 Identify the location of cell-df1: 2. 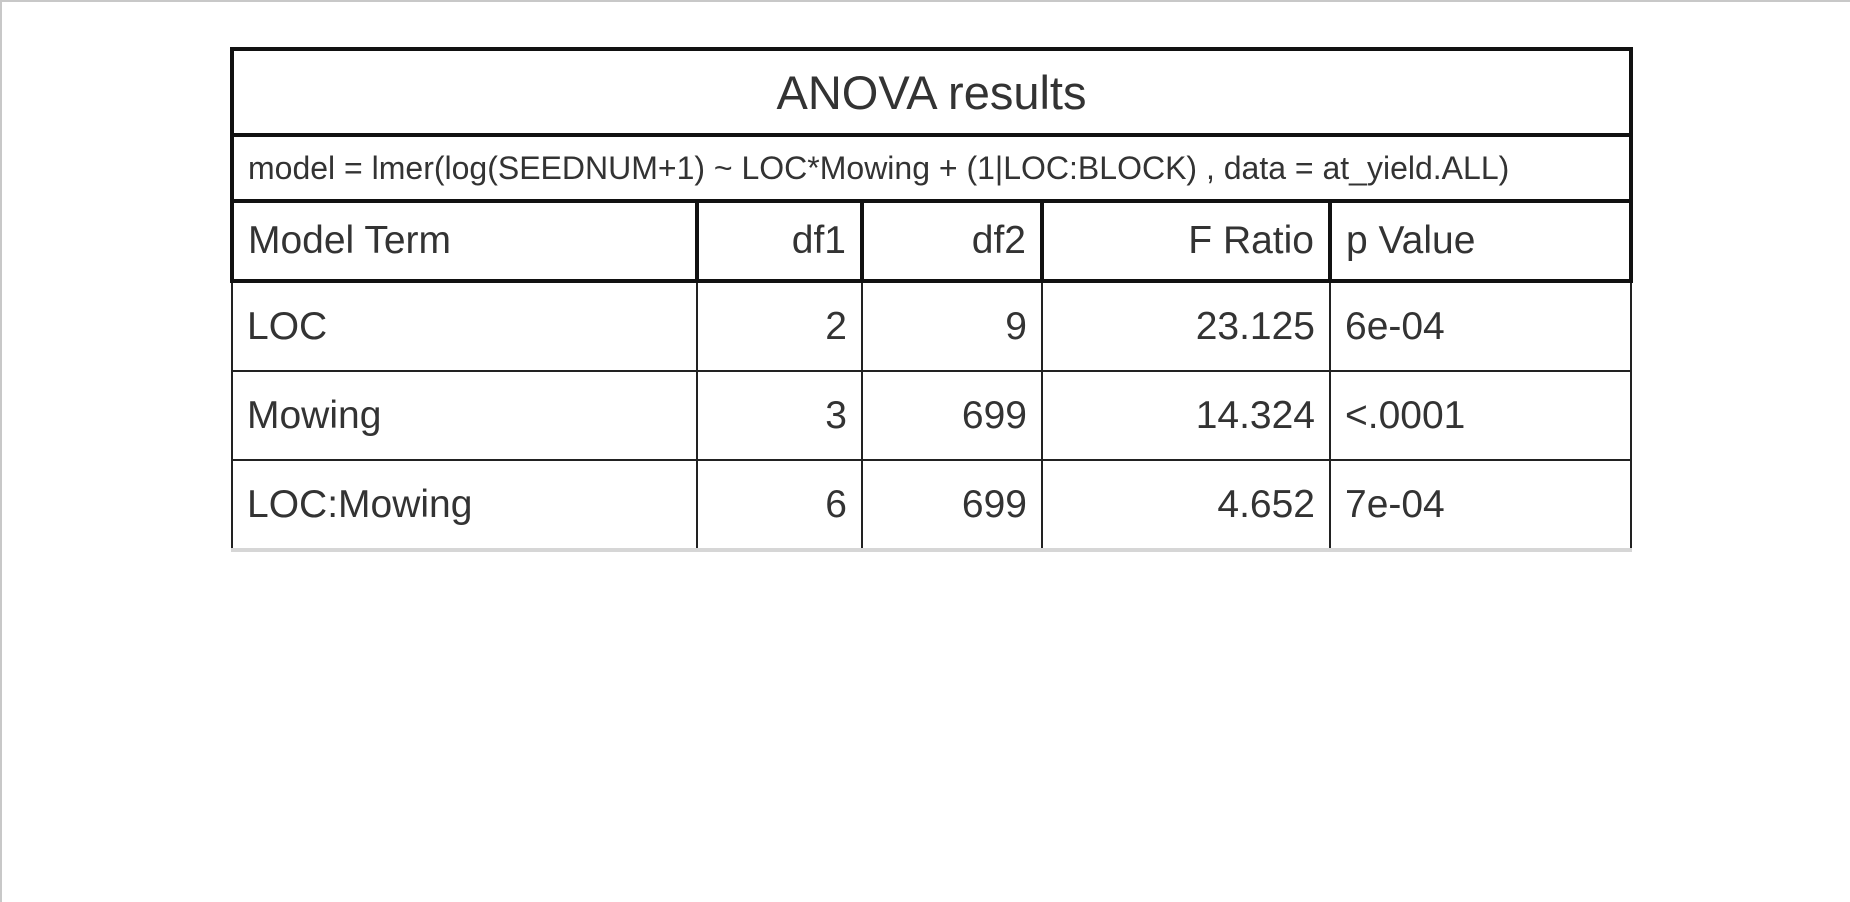
(779, 326).